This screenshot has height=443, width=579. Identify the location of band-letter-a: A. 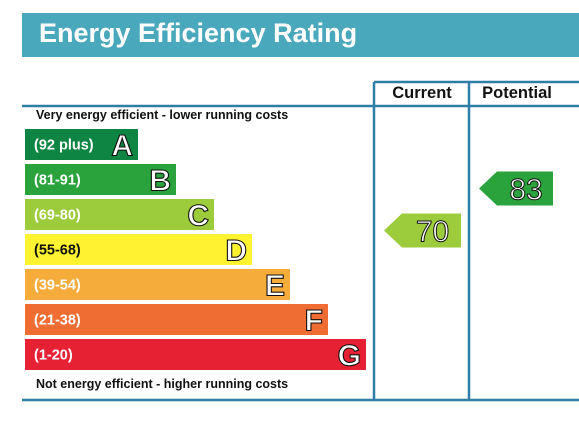
(122, 146).